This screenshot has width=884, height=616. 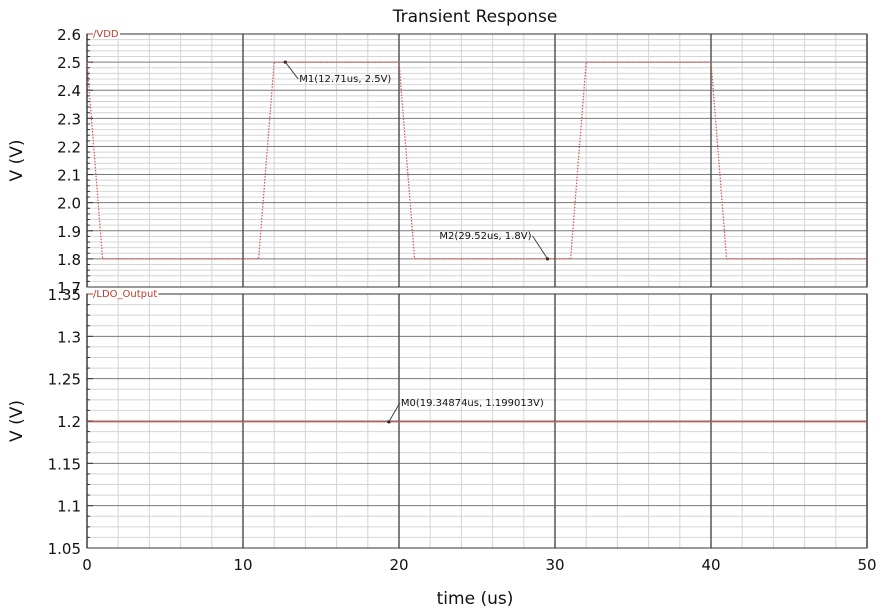 I want to click on y-tick-label: 2.4, so click(x=69, y=91).